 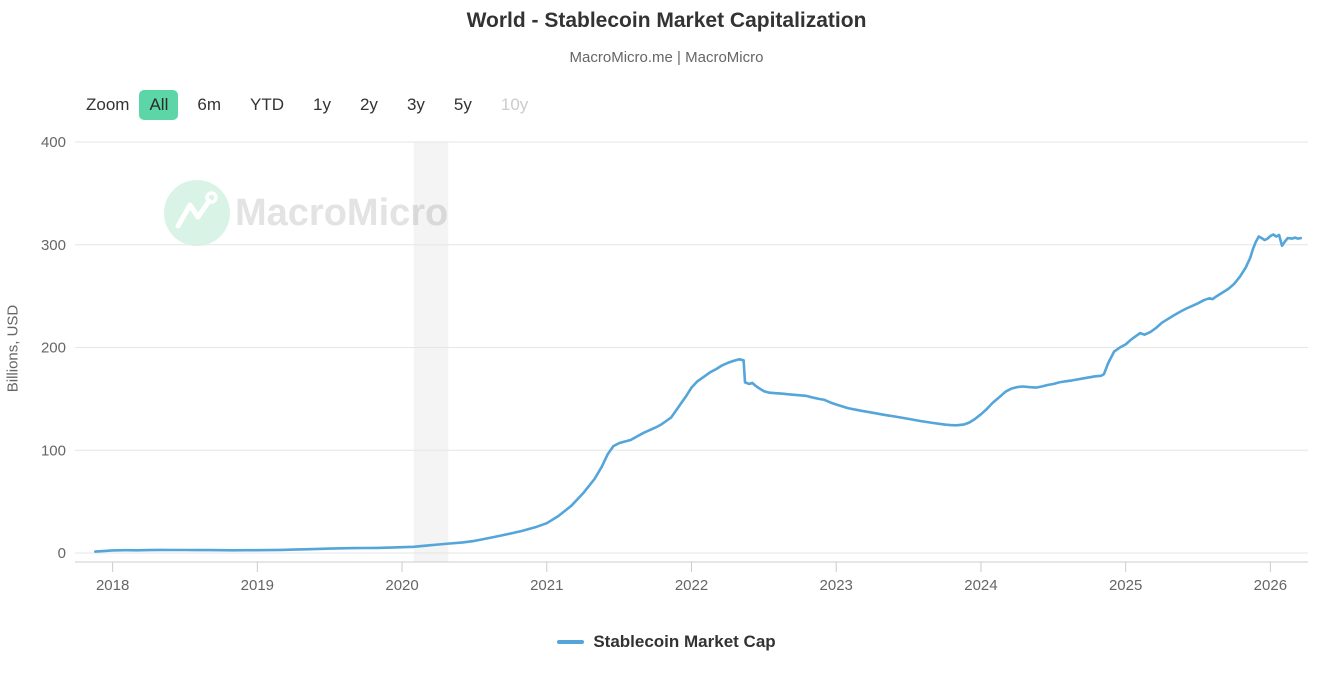 What do you see at coordinates (666, 57) in the screenshot?
I see `chart-subtitle: MacroMicro.me | MacroMicro` at bounding box center [666, 57].